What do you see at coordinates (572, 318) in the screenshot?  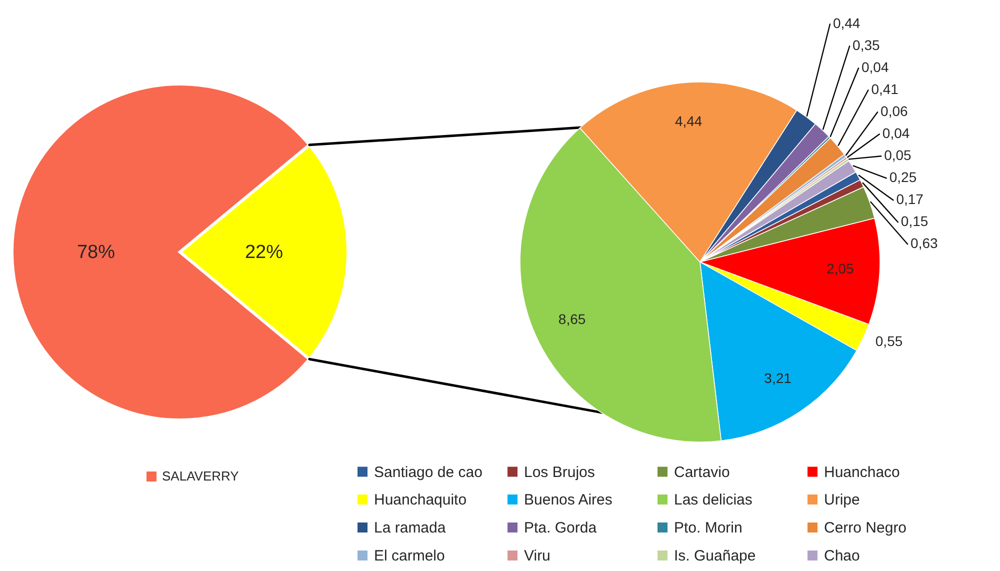 I see `data-label: 8,65` at bounding box center [572, 318].